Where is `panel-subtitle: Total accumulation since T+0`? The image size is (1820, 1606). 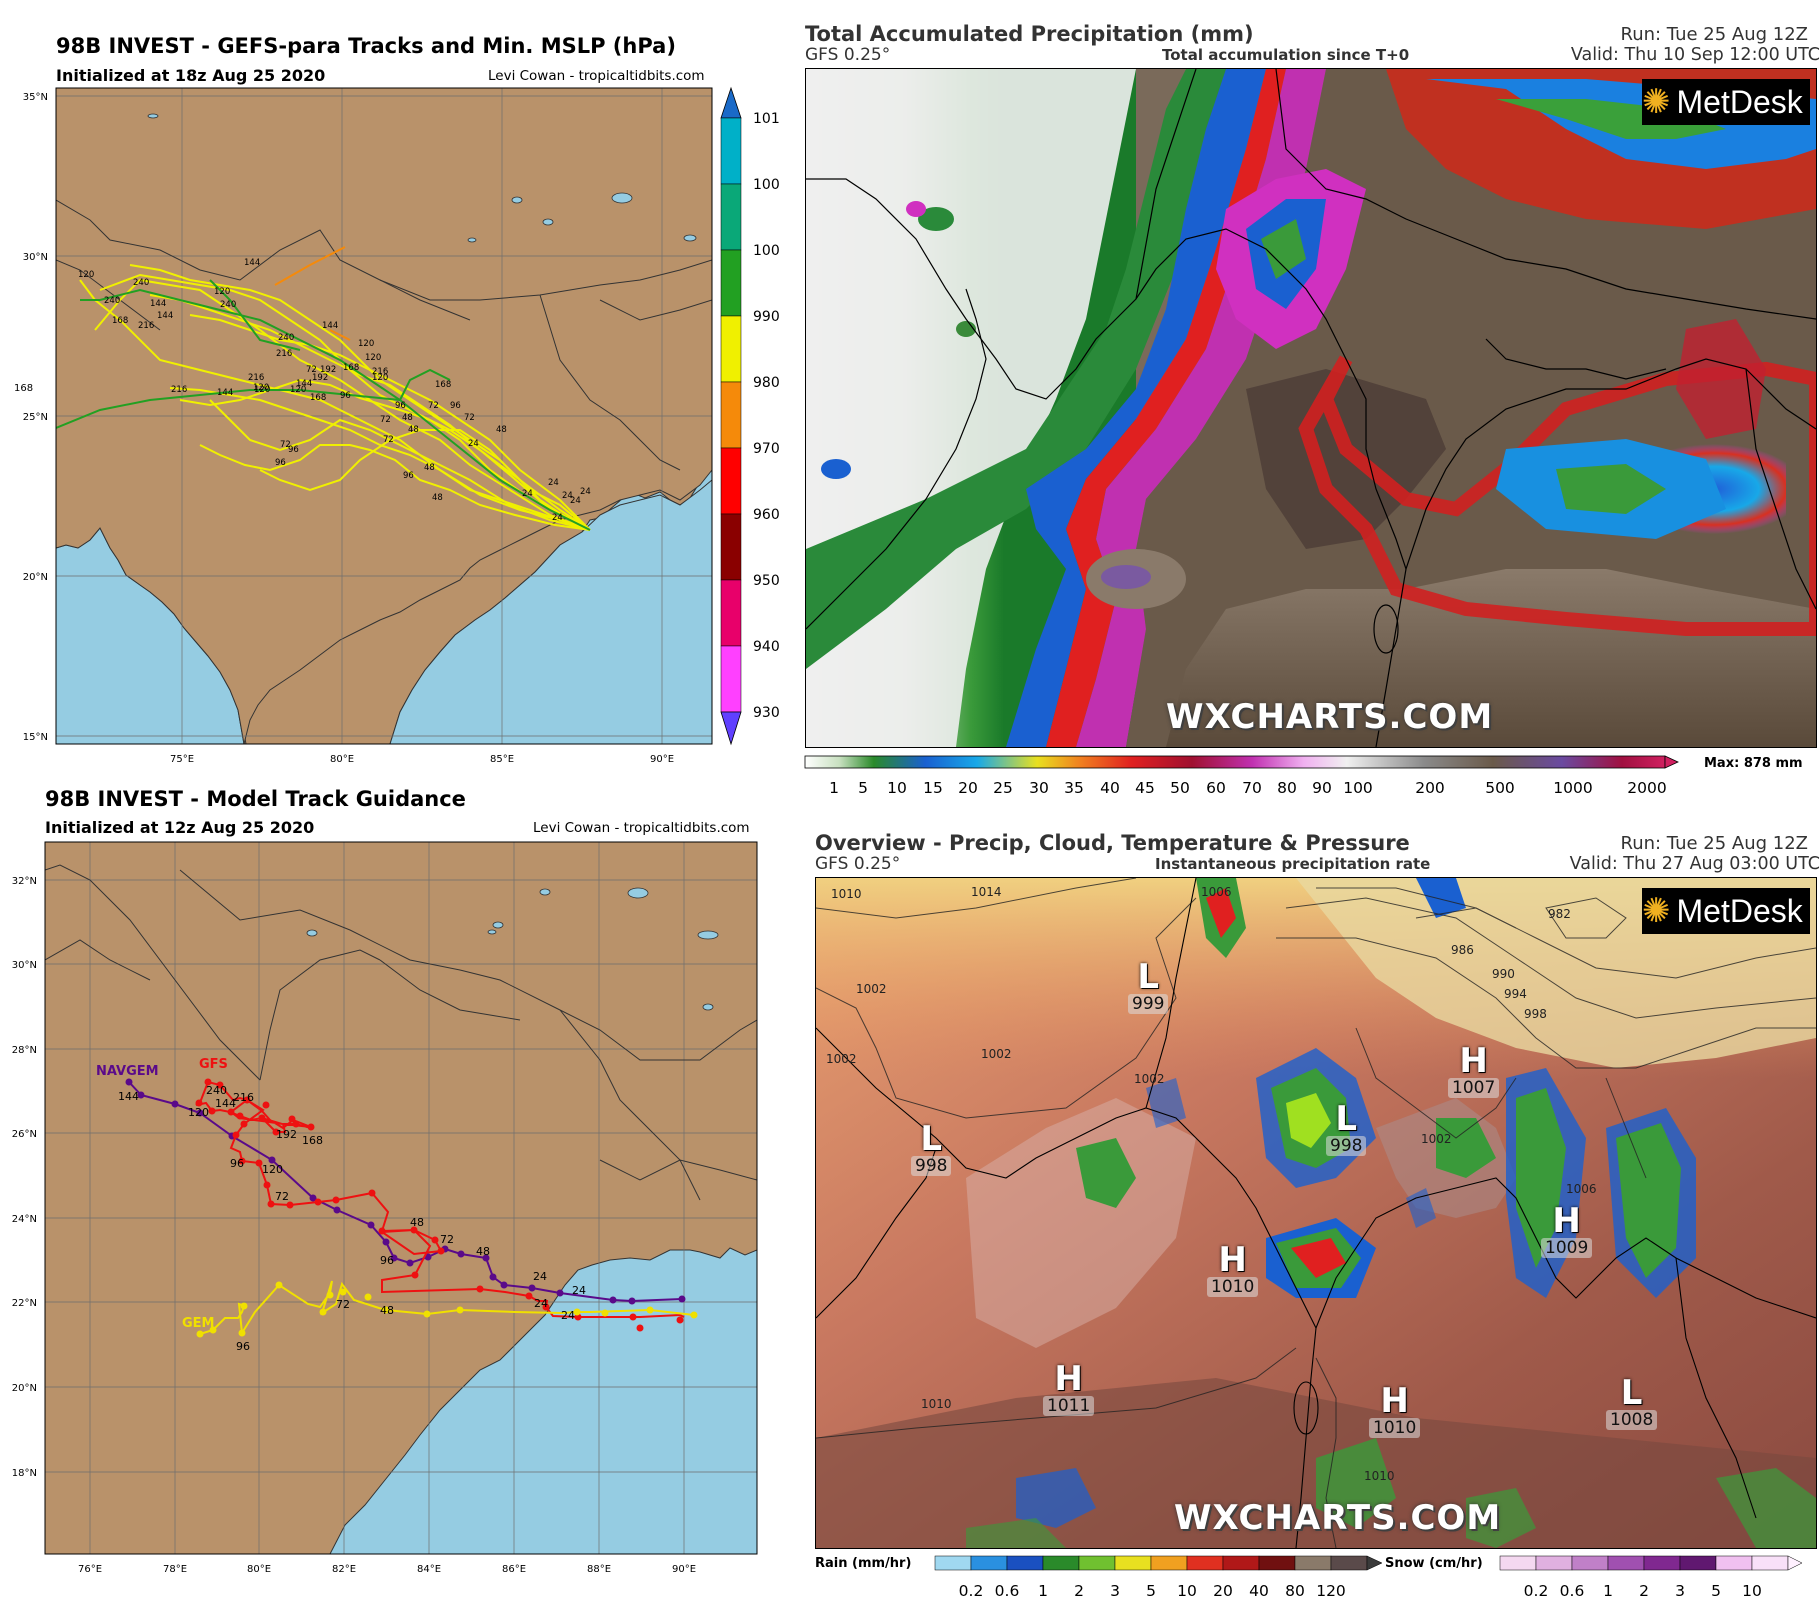 panel-subtitle: Total accumulation since T+0 is located at coordinates (1286, 55).